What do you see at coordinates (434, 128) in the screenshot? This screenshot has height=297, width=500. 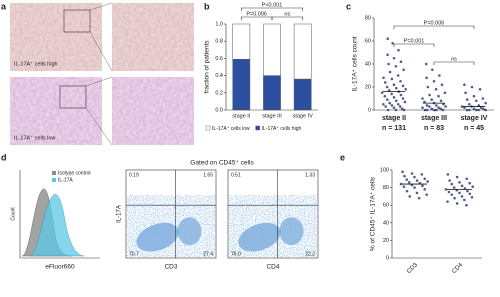 I see `category-note: n = 83` at bounding box center [434, 128].